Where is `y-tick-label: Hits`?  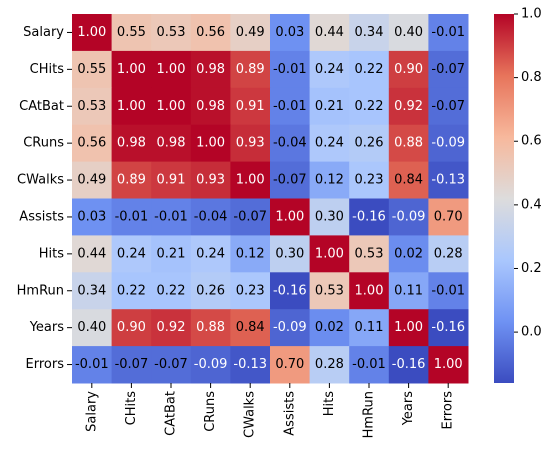 y-tick-label: Hits is located at coordinates (51, 253).